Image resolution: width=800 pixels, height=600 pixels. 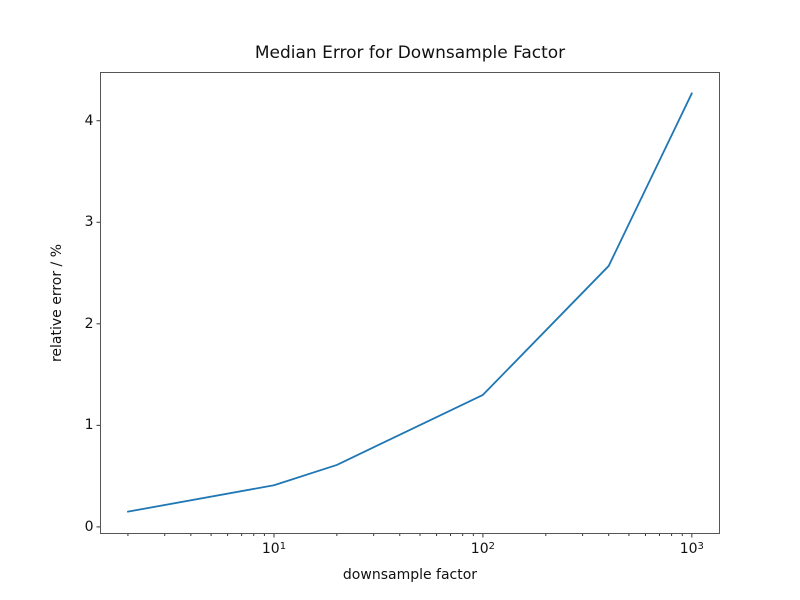 I want to click on x-tick-label: 102, so click(x=482, y=549).